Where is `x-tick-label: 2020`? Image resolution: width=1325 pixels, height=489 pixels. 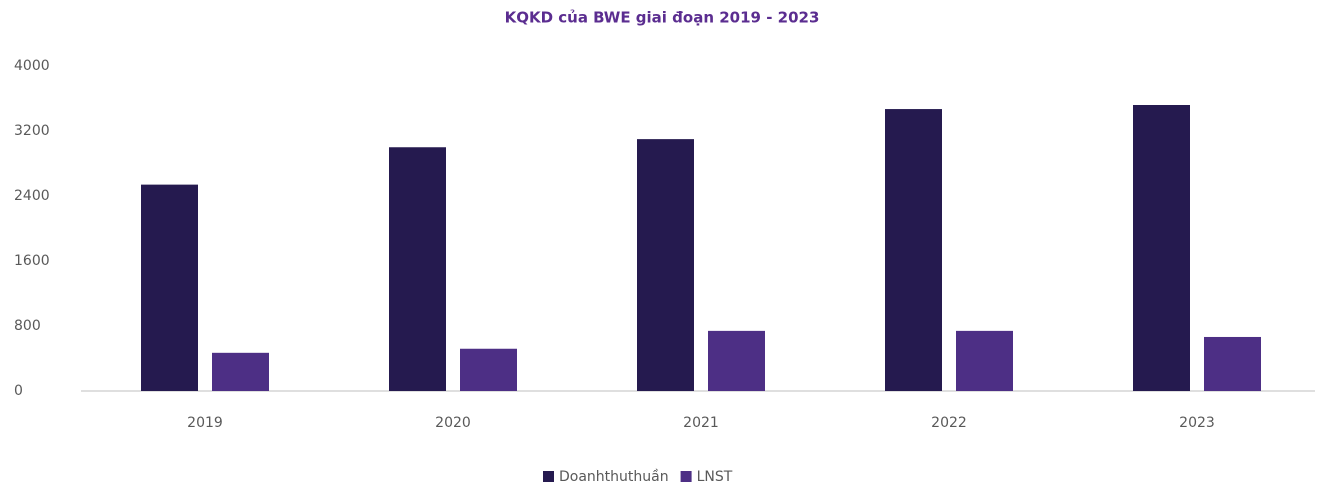
x-tick-label: 2020 is located at coordinates (453, 423).